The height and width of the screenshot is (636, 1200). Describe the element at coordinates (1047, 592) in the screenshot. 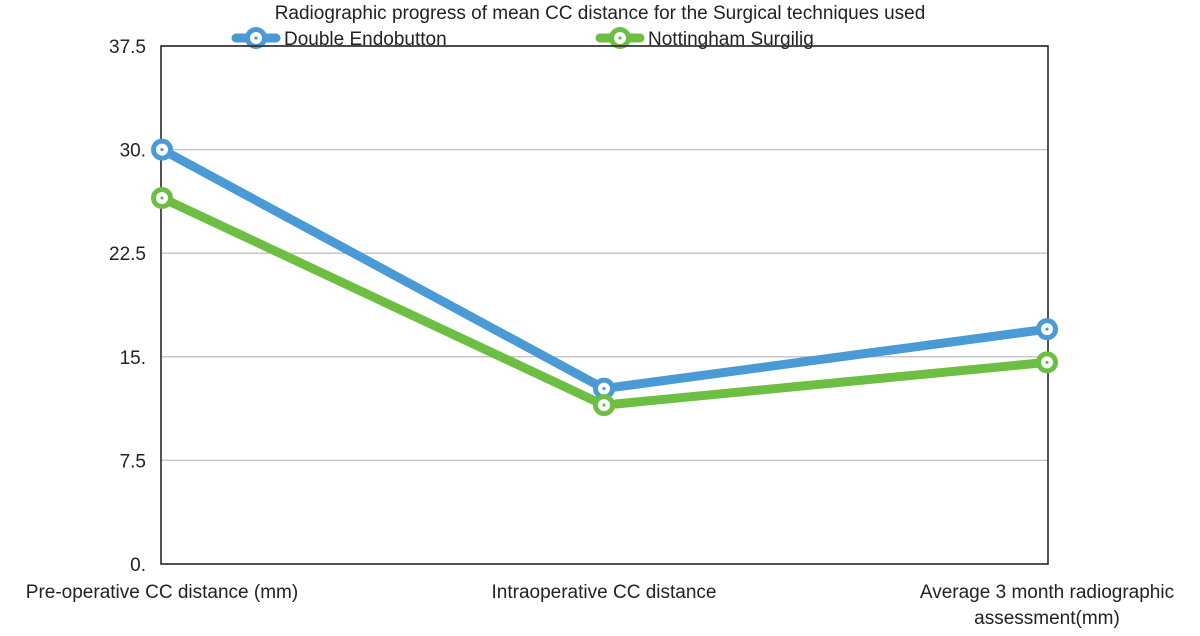

I see `x-tick-label-line: Average 3 month radiographic` at that location.